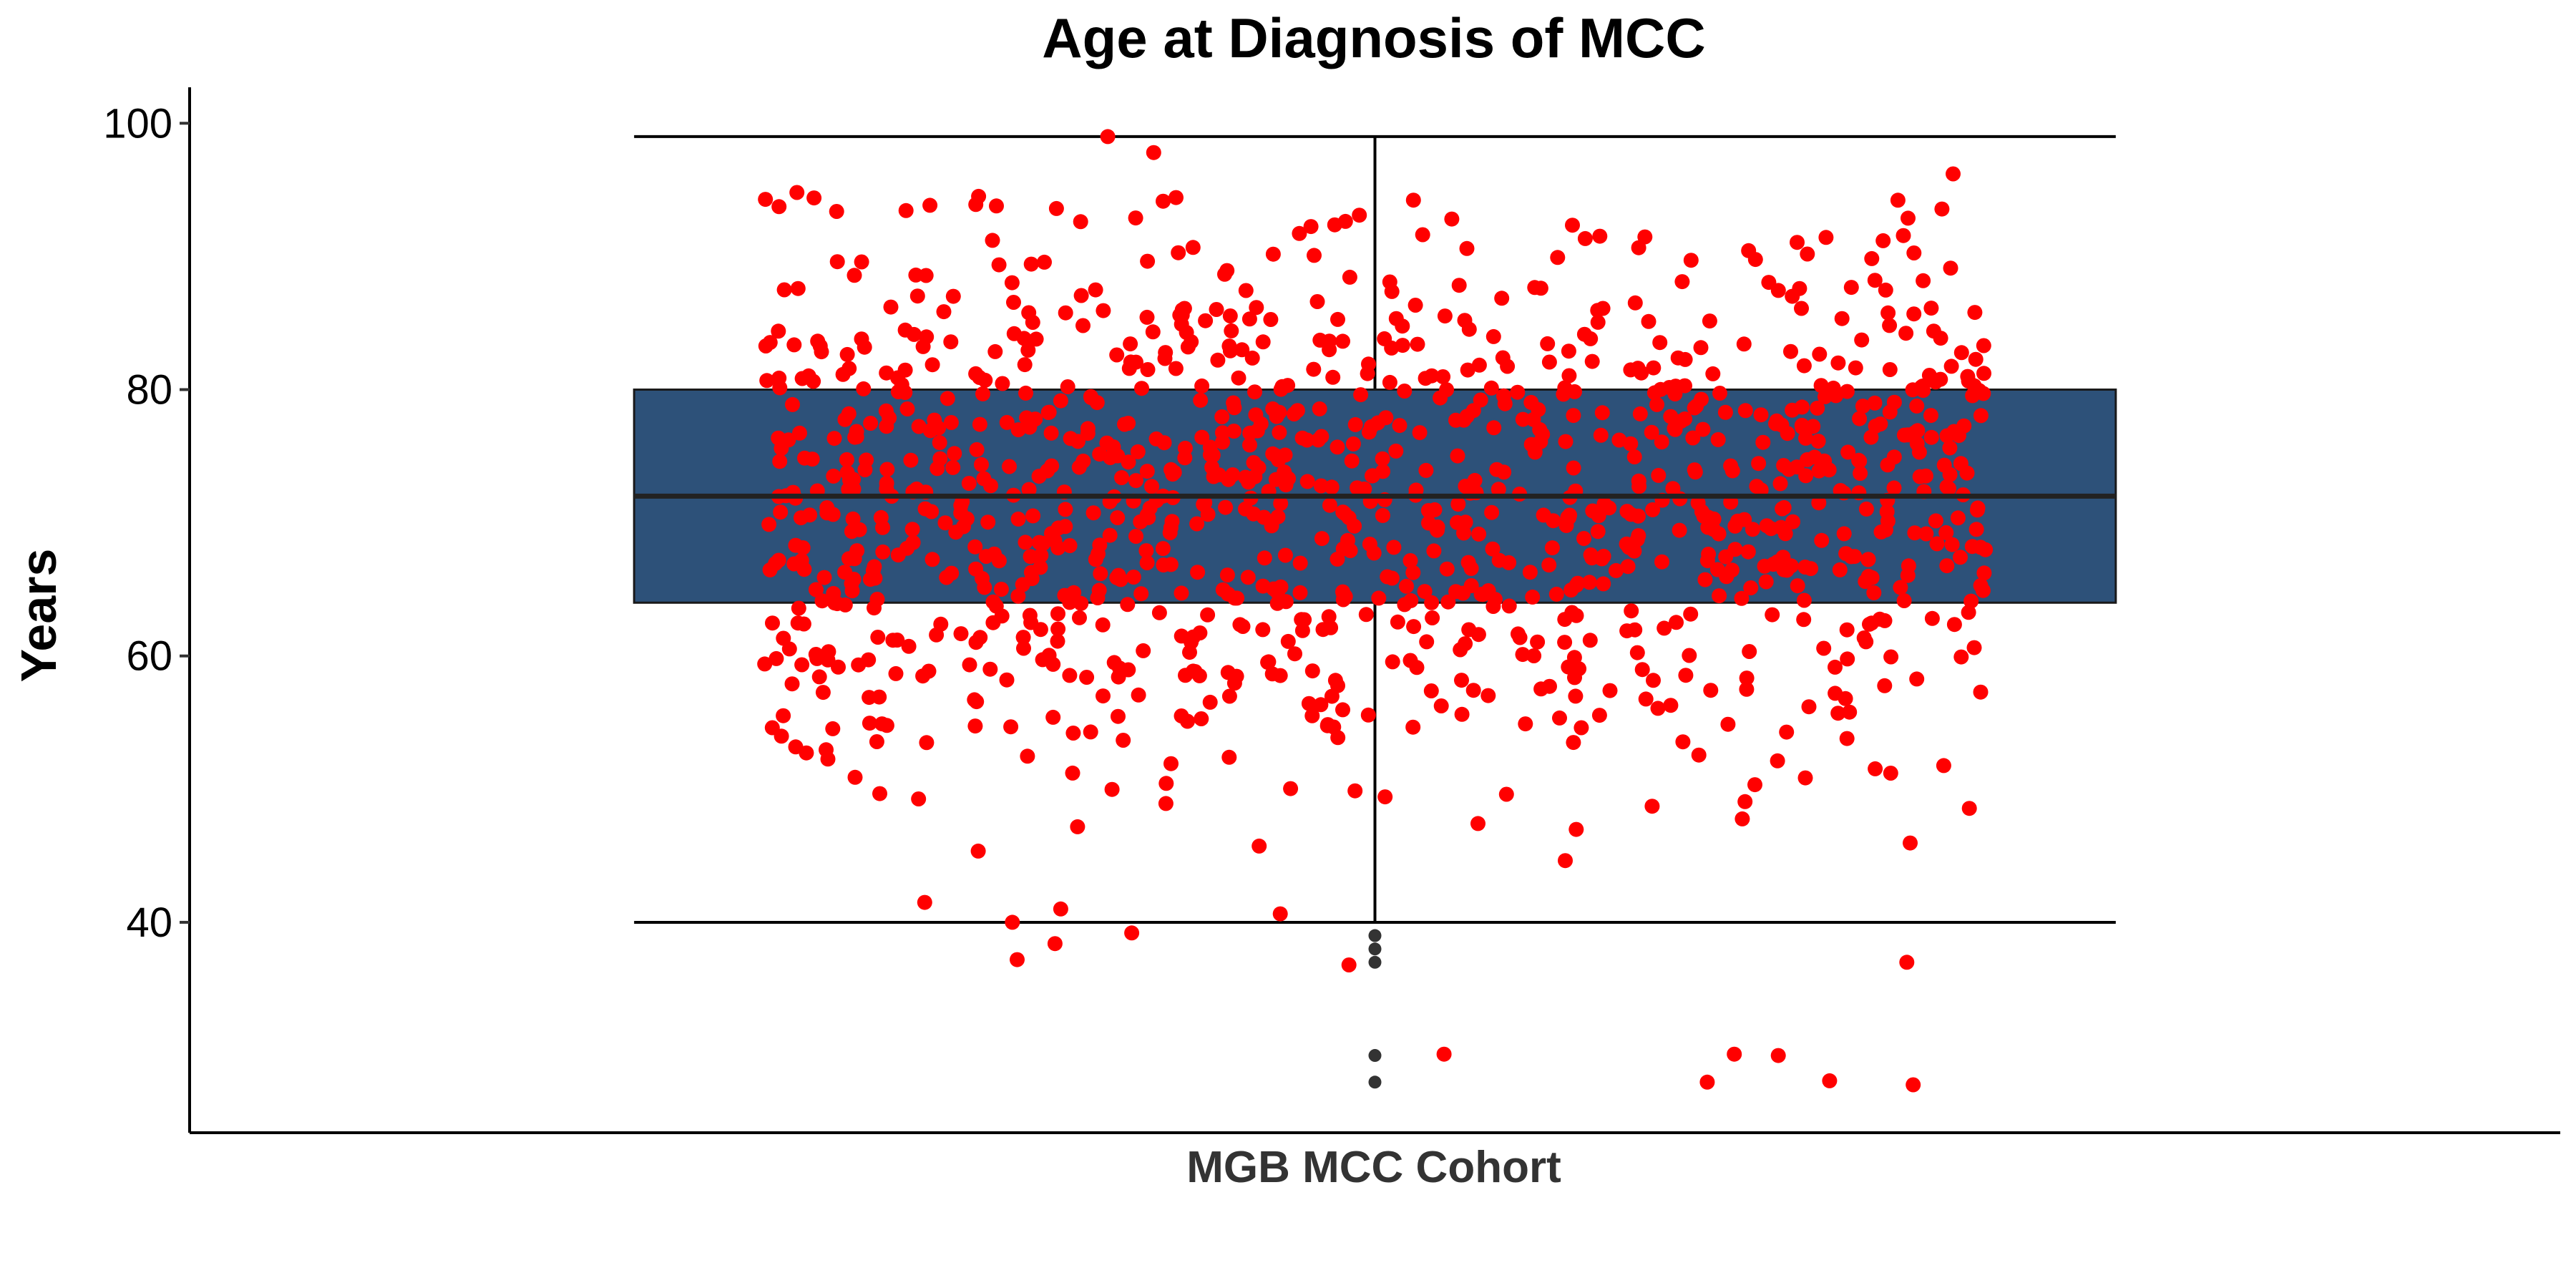 Image resolution: width=2576 pixels, height=1288 pixels. Describe the element at coordinates (1375, 1009) in the screenshot. I see `outlier-points` at that location.